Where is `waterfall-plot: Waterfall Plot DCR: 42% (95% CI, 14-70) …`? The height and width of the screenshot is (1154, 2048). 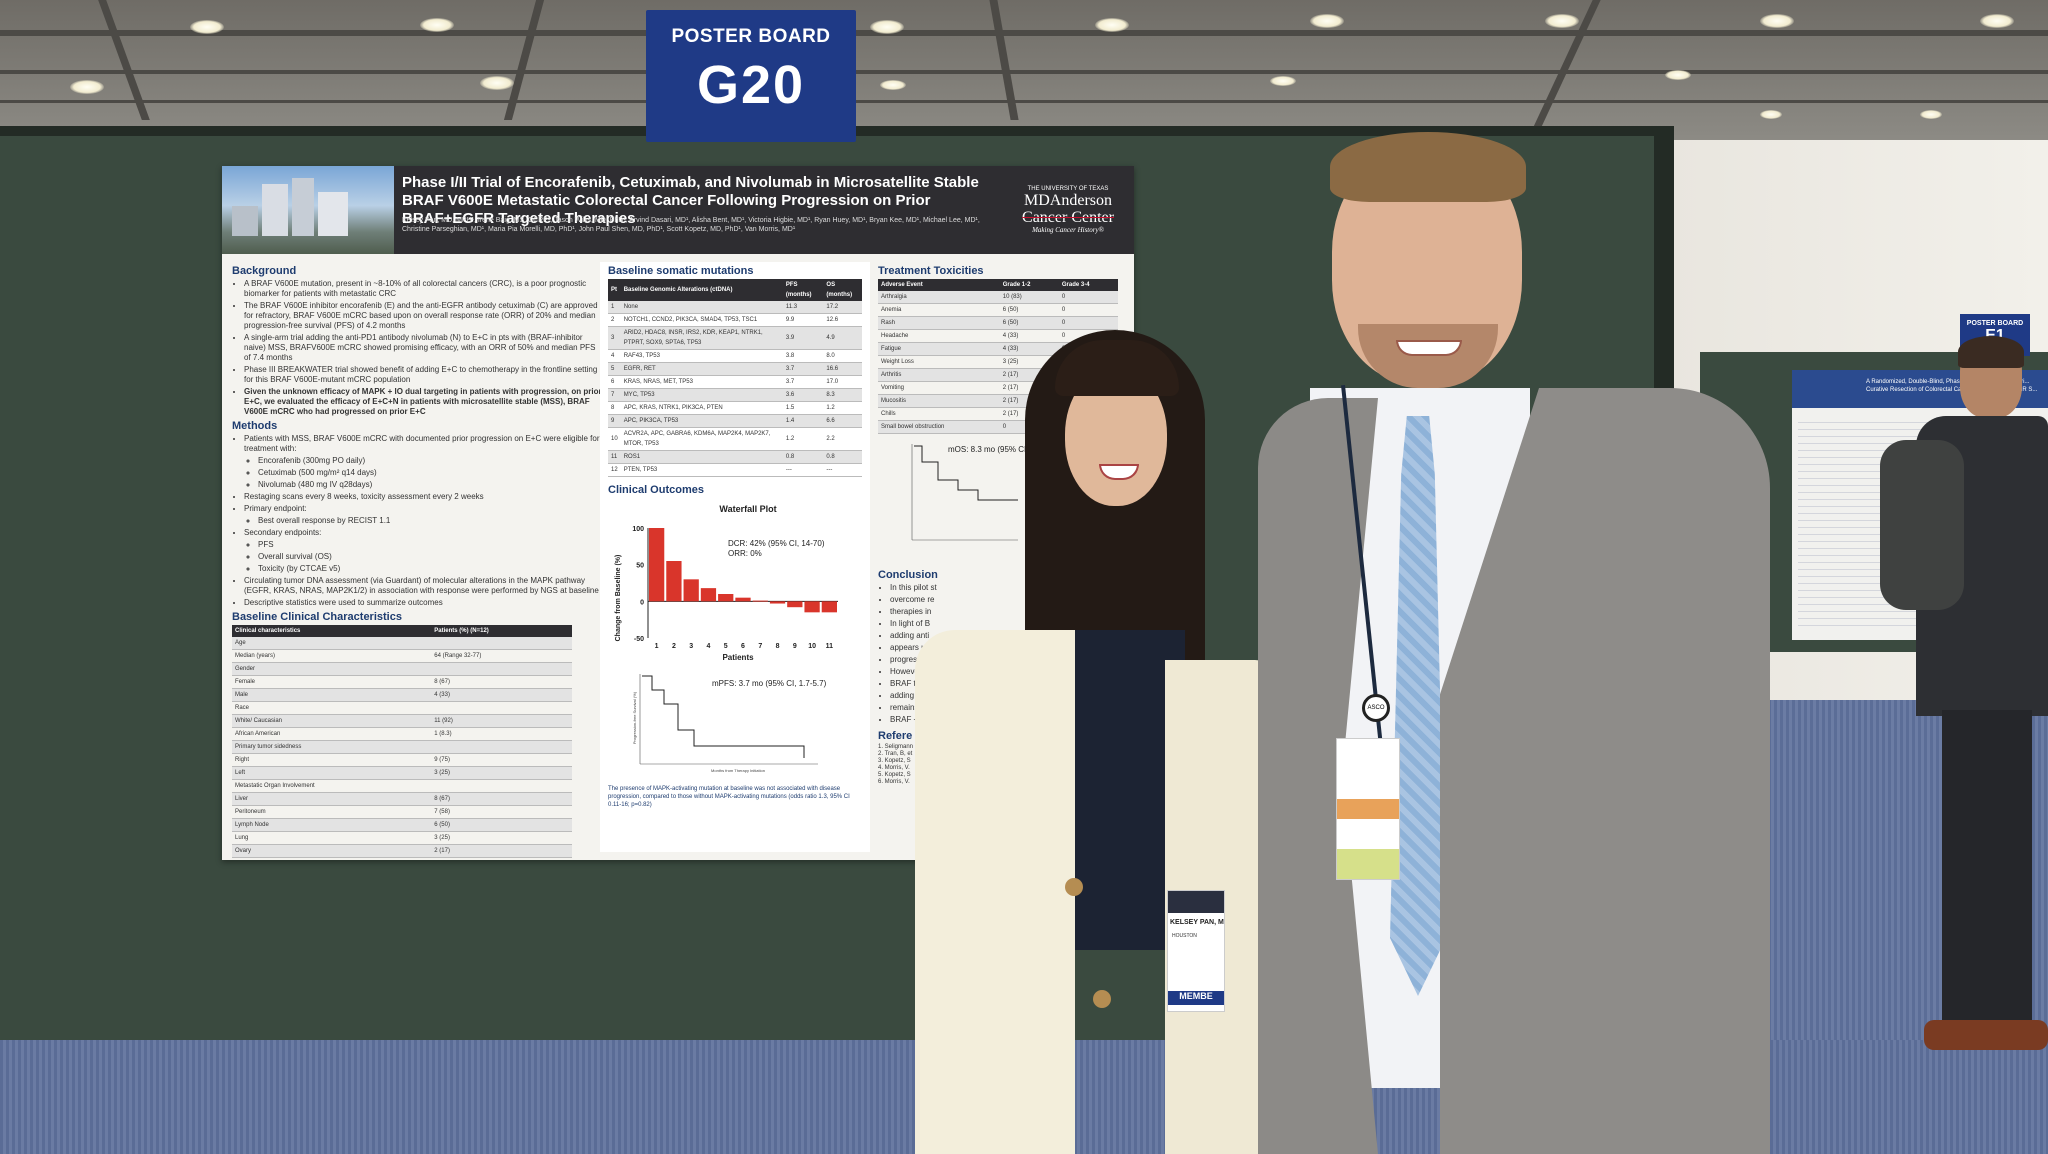 waterfall-plot: Waterfall Plot DCR: 42% (95% CI, 14-70) … is located at coordinates (726, 583).